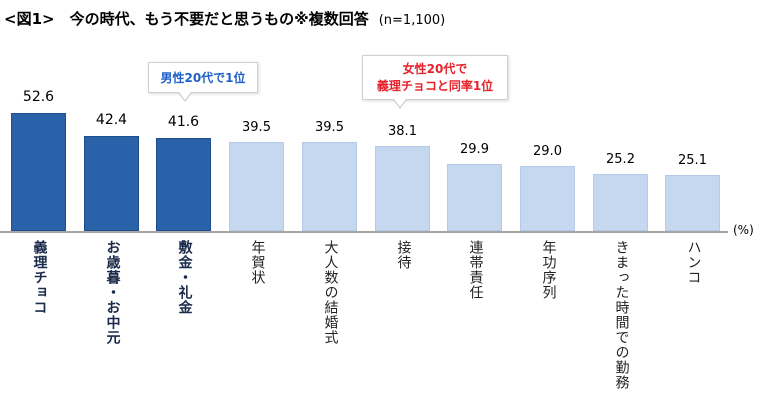 The width and height of the screenshot is (760, 402). I want to click on category-label: 連帯責任, so click(475, 270).